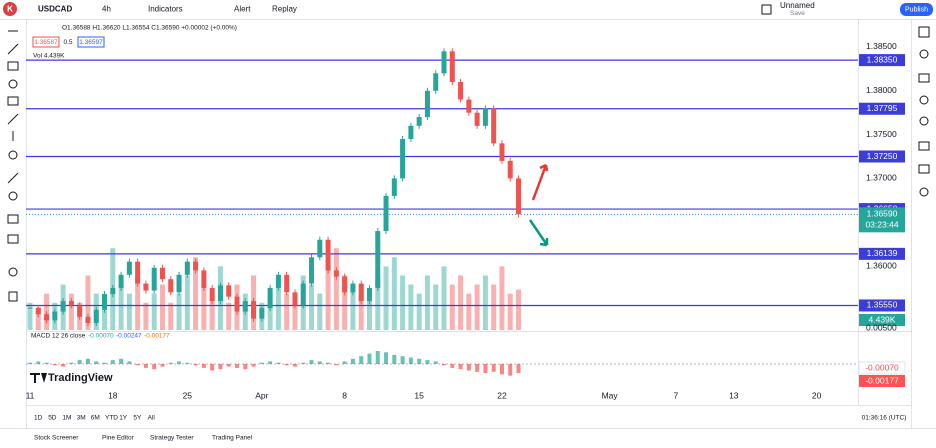  I want to click on range-button: 1M, so click(66, 418).